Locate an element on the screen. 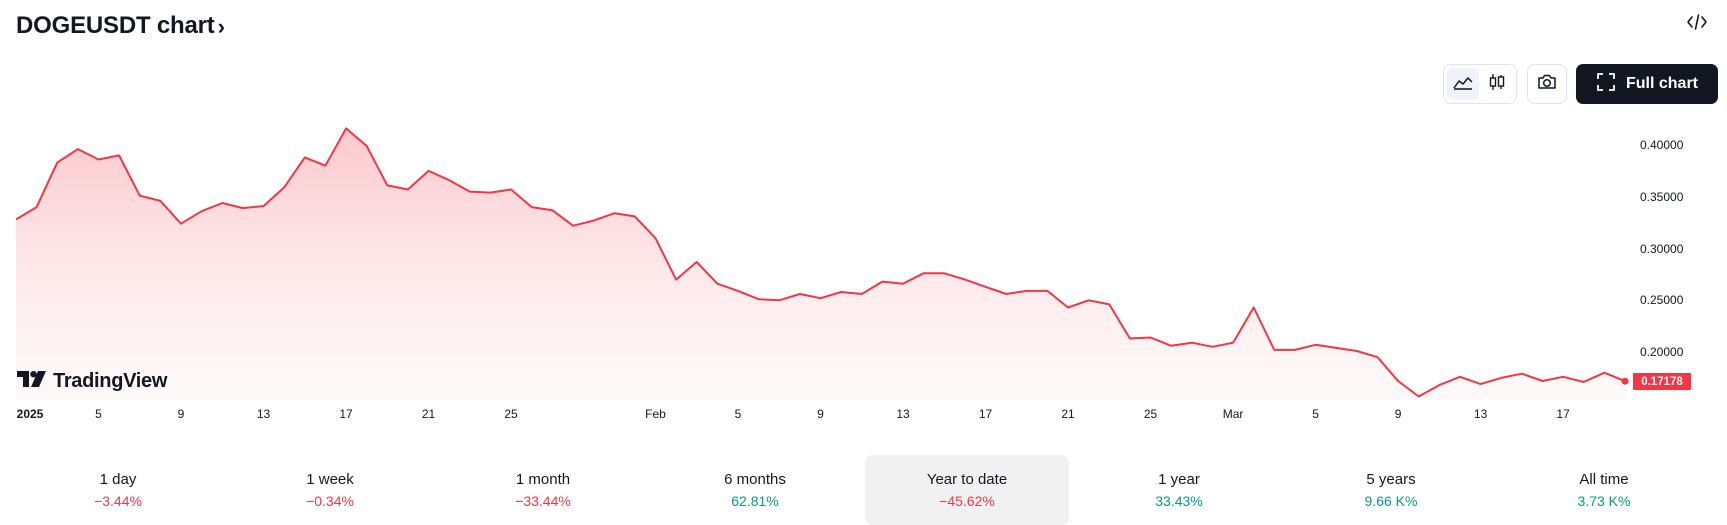 The image size is (1727, 525). candle-style-button is located at coordinates (1497, 84).